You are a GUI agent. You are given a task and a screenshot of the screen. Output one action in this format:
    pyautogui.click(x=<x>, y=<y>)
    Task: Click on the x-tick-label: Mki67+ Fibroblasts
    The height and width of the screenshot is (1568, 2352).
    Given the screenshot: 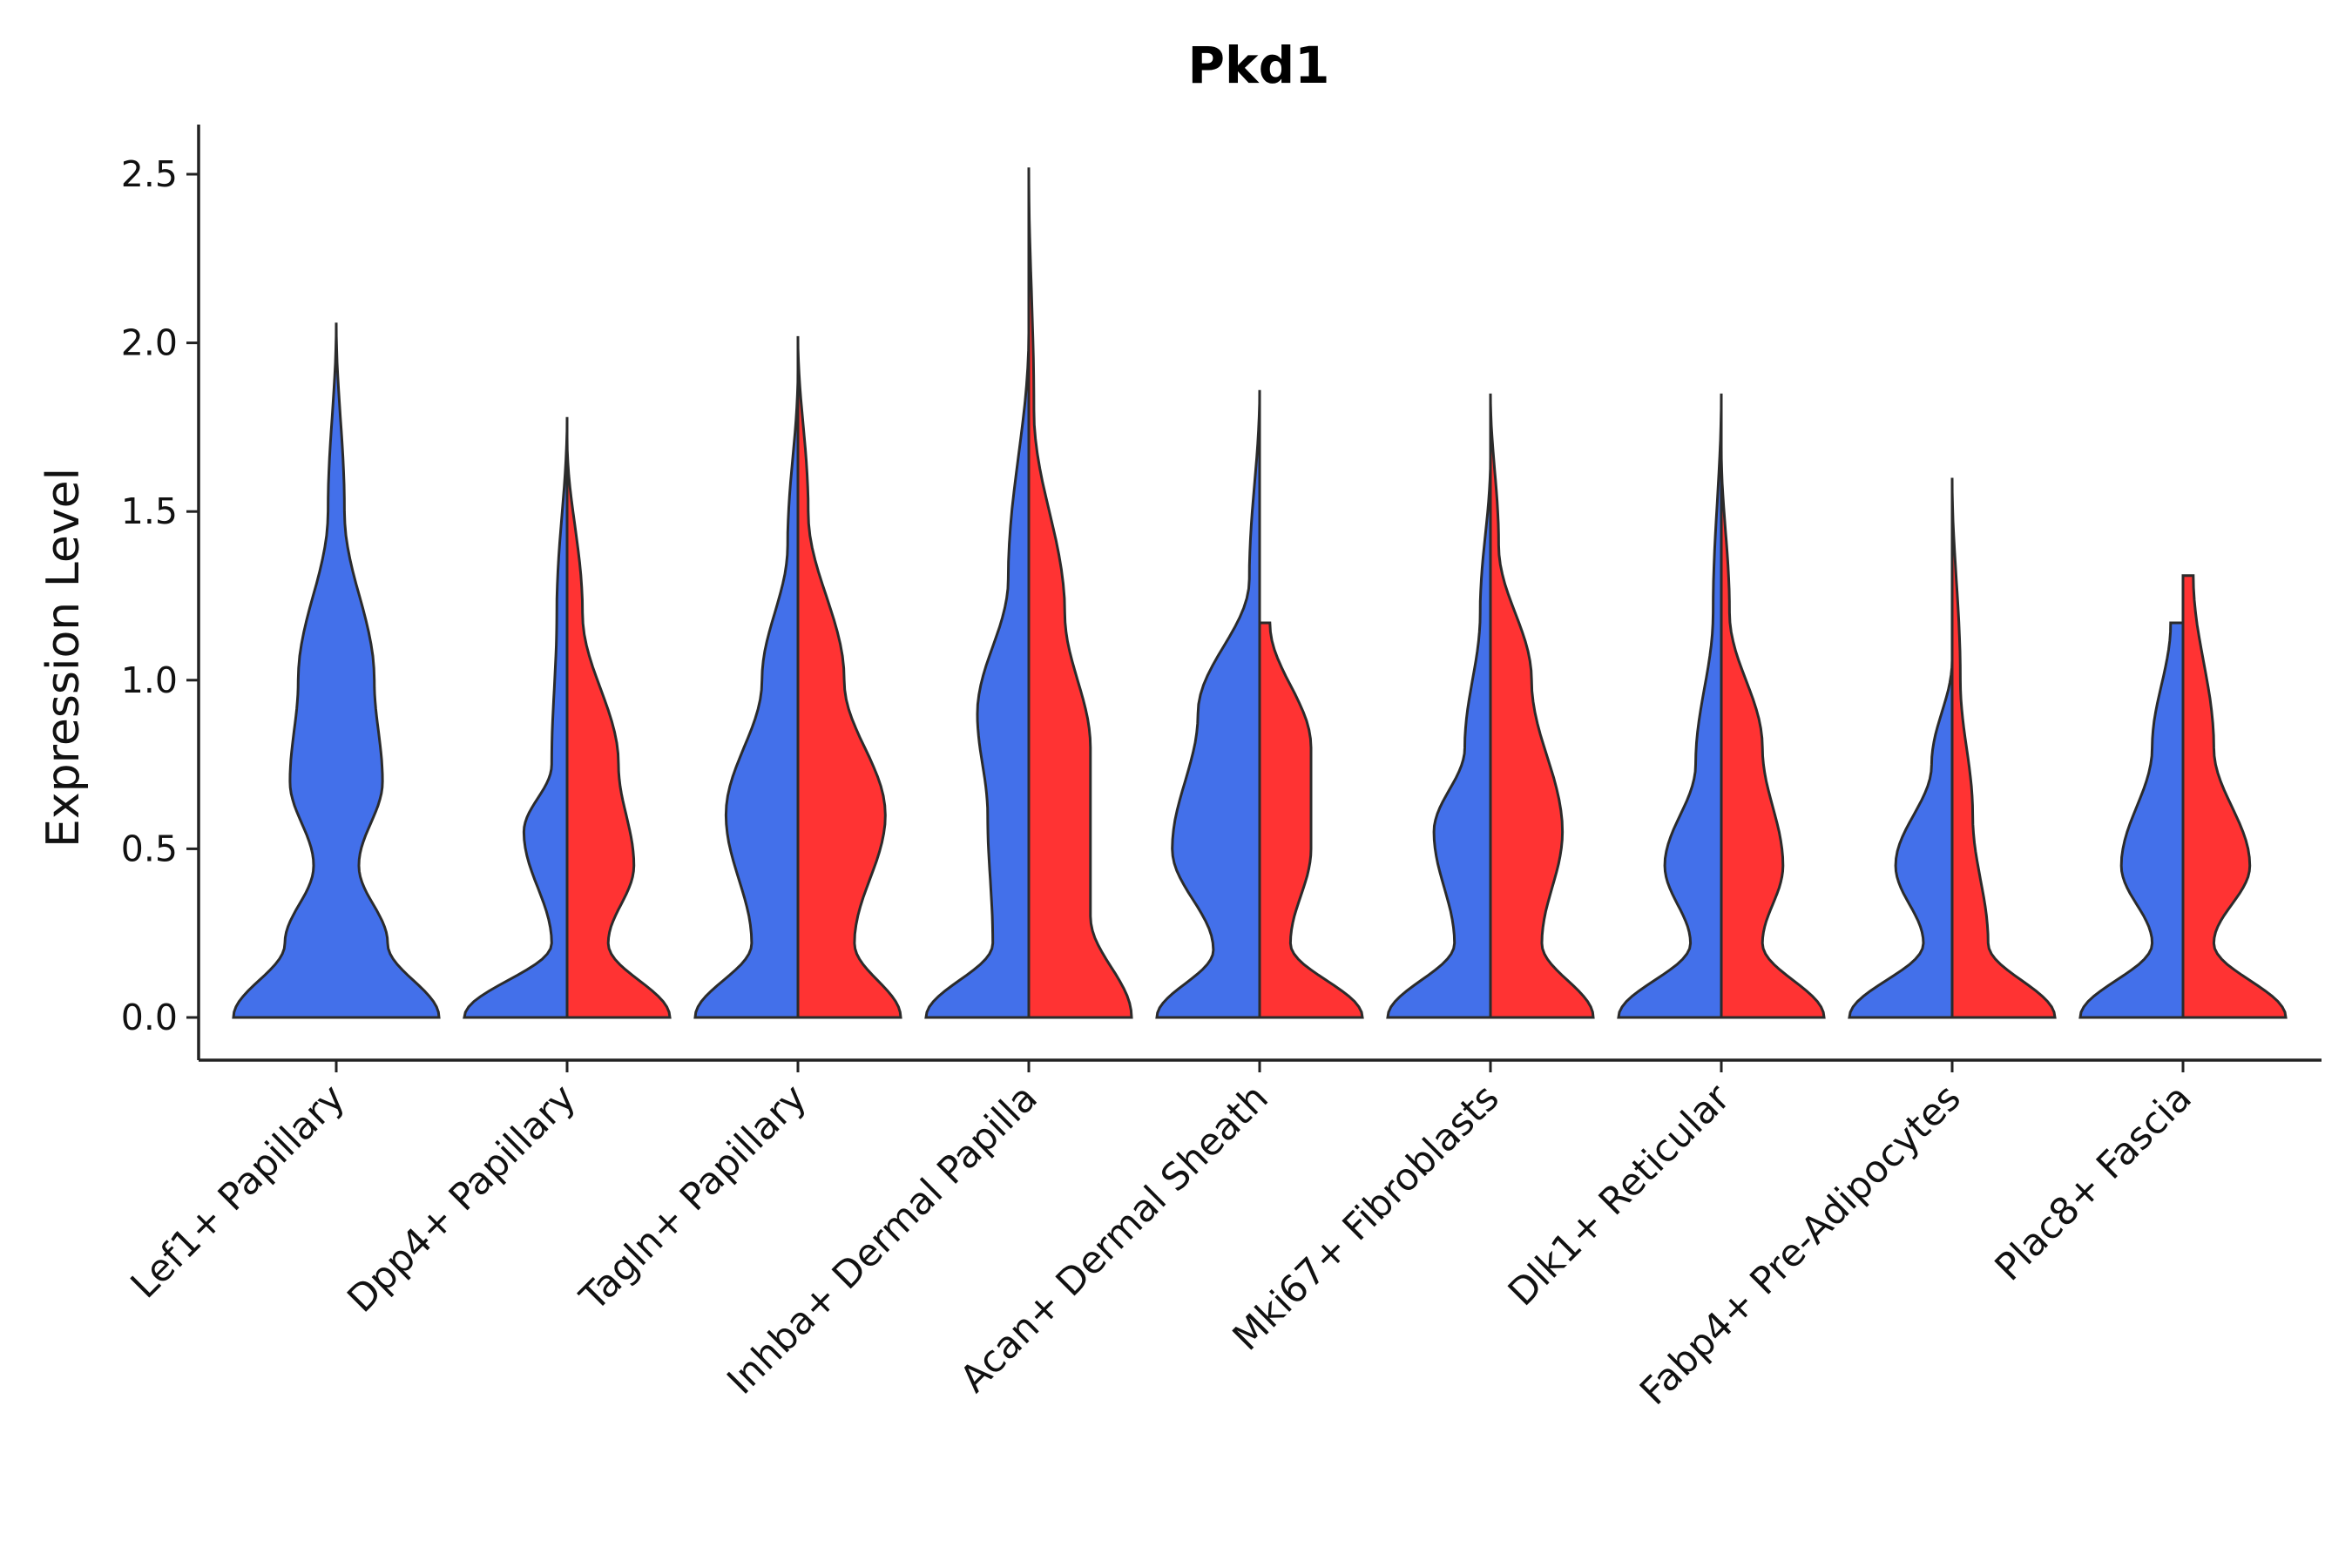 What is the action you would take?
    pyautogui.click(x=1366, y=1217)
    